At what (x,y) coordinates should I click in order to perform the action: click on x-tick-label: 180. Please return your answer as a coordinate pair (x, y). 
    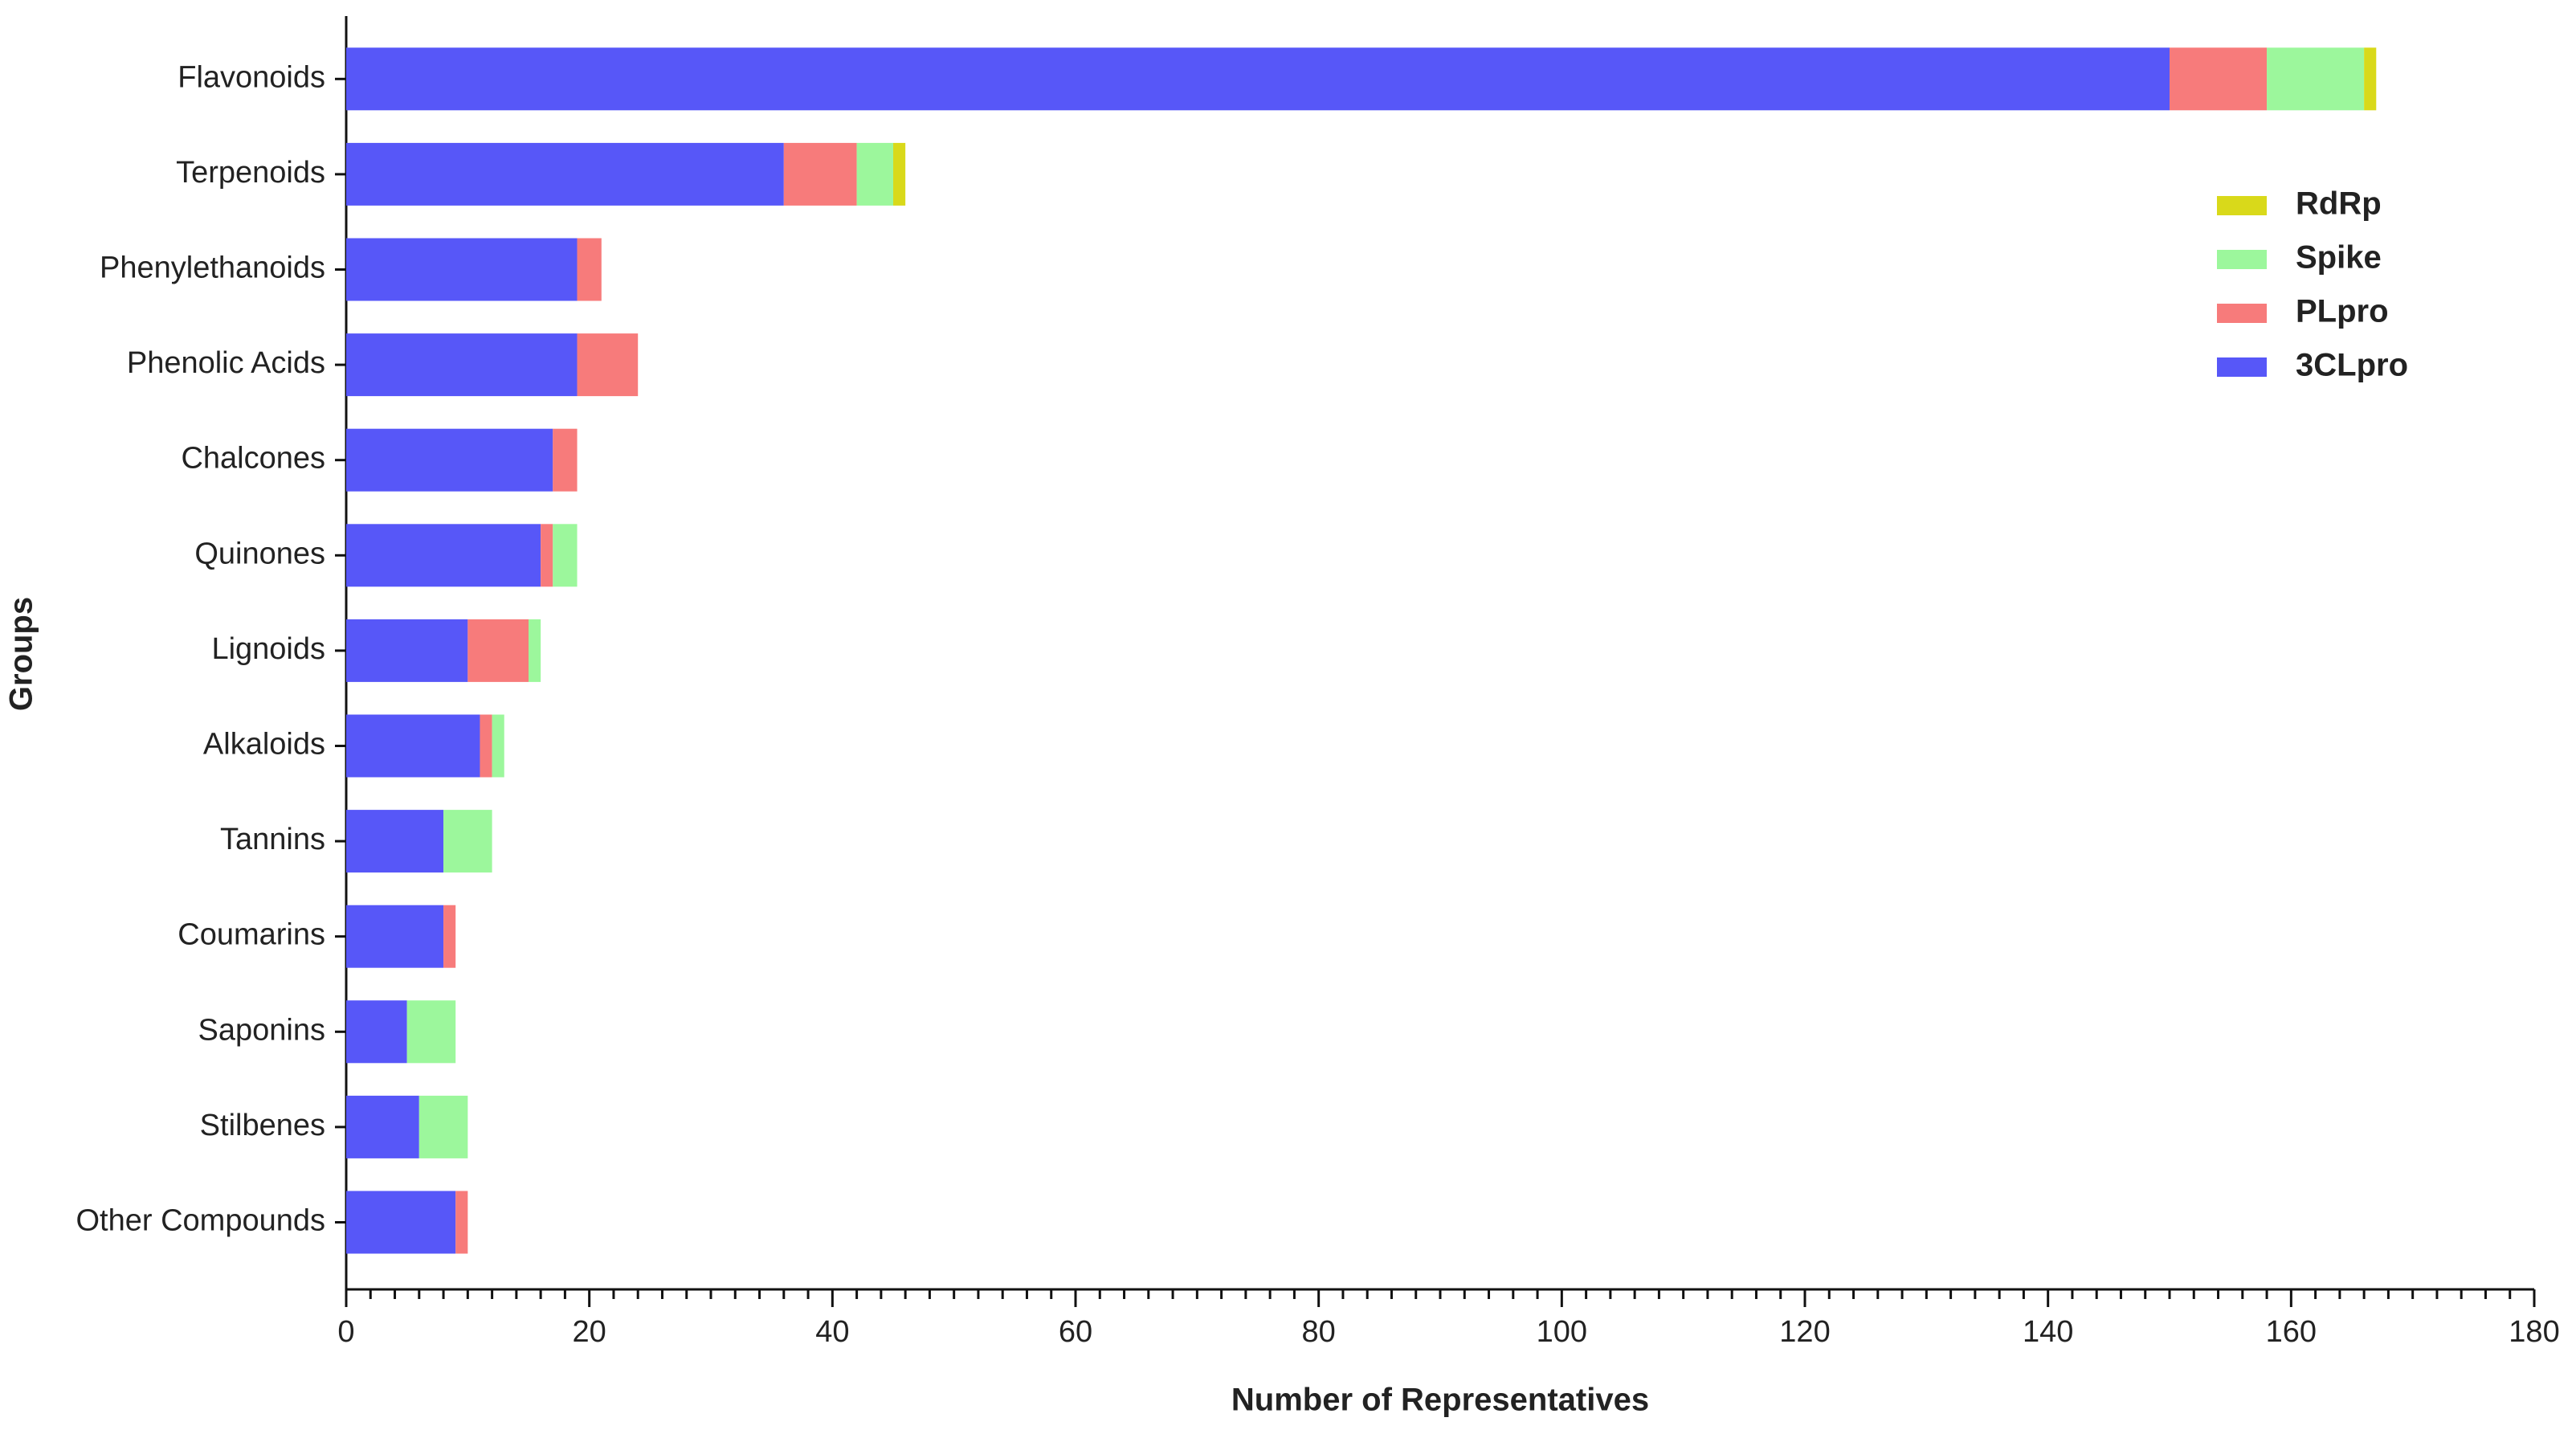
    Looking at the image, I should click on (2534, 1332).